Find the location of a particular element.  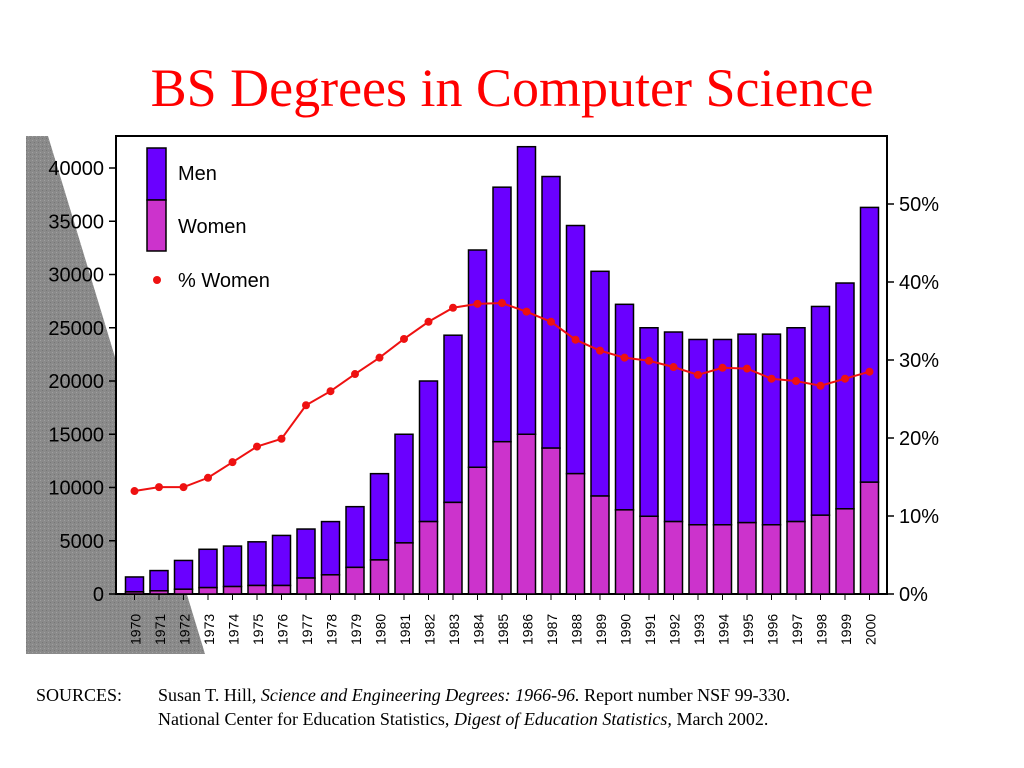

x-tick-label: 1975 is located at coordinates (258, 629).